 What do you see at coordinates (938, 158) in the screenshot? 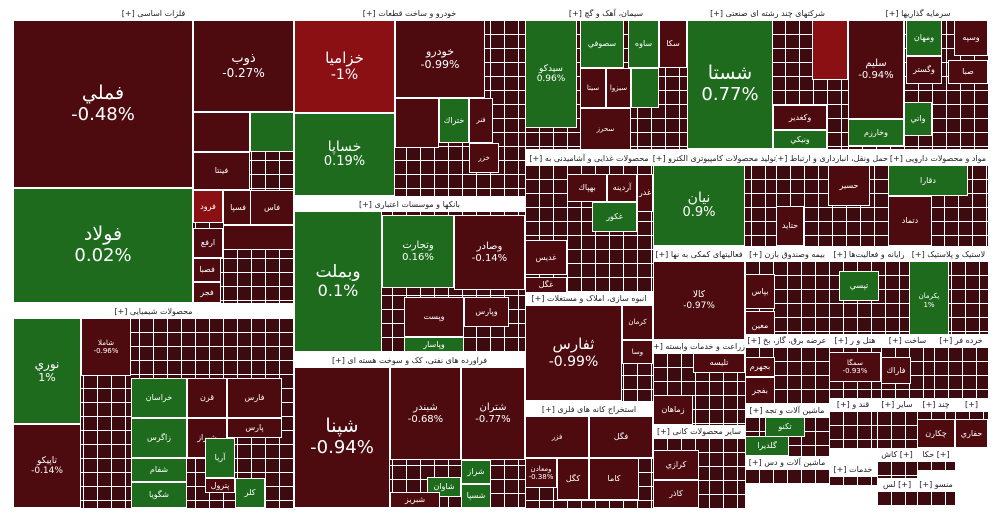
I see `sector-header: مواد و محصولات دارویی [+]` at bounding box center [938, 158].